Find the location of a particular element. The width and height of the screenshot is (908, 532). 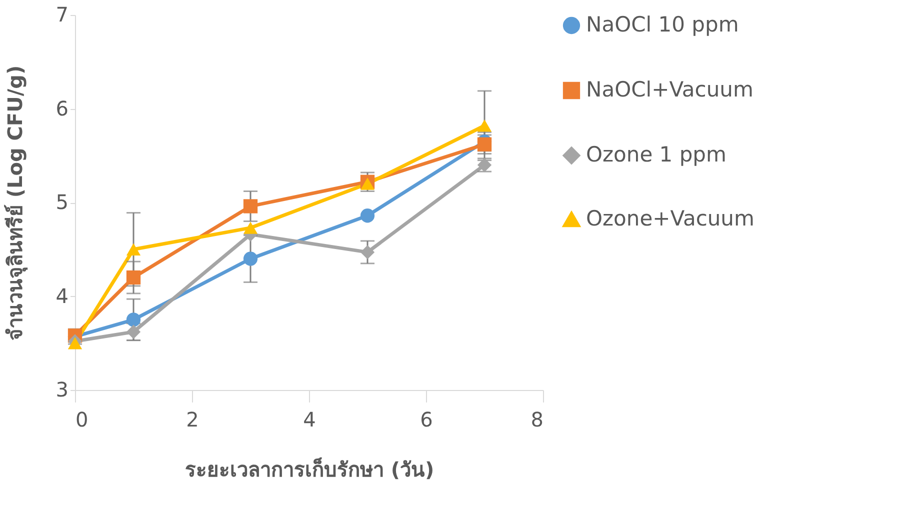

y-axis-title: จำนวนจุลินทรีย์ (Log CFU/g) is located at coordinates (15, 203).